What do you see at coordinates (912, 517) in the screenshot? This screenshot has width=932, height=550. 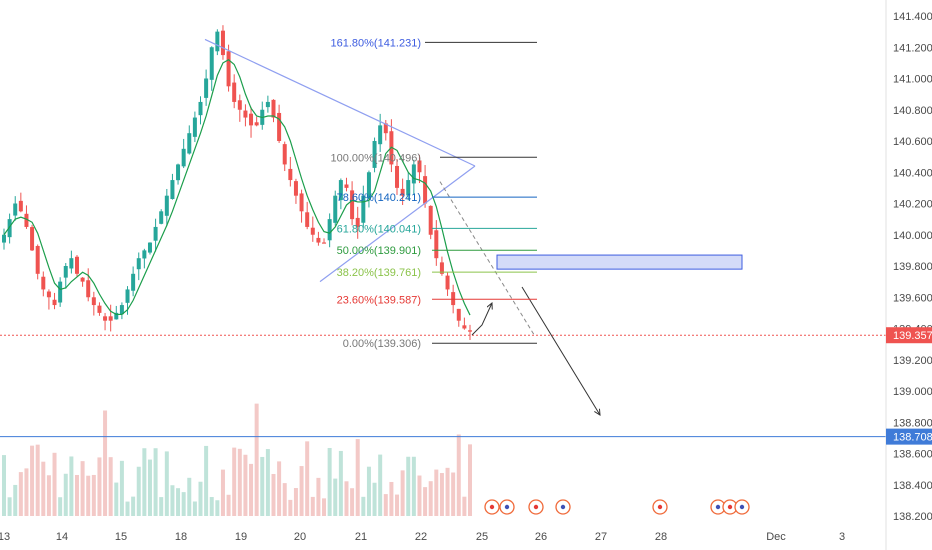 I see `price-tick-label: 138.200` at bounding box center [912, 517].